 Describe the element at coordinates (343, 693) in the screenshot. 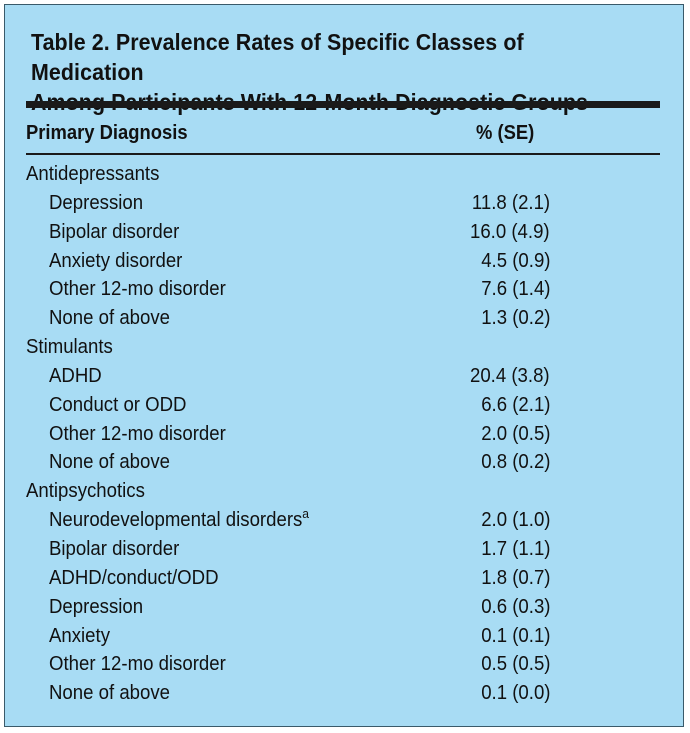

I see `table-row: None of above 0.1 (0.0)` at that location.